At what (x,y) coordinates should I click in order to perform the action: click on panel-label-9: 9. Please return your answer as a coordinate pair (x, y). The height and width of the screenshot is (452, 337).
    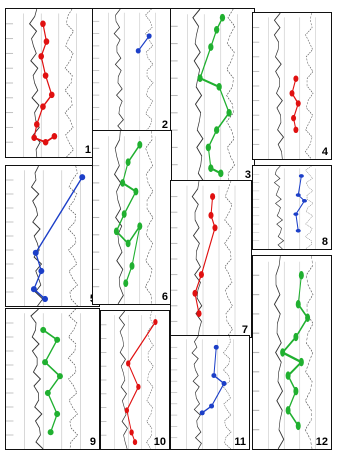
    Looking at the image, I should click on (92, 442).